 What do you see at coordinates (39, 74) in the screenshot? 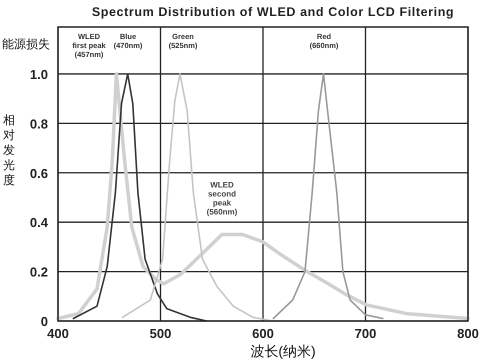
I see `y-tick-label: 1.0` at bounding box center [39, 74].